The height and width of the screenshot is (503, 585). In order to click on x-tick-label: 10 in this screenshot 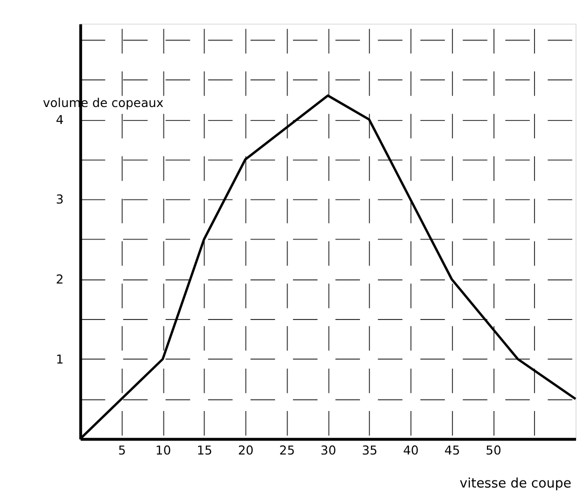, I will do `click(163, 450)`.